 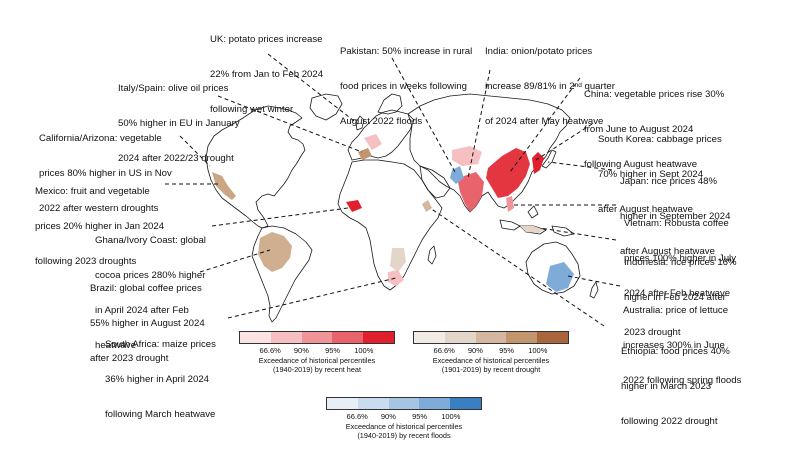 What do you see at coordinates (381, 121) in the screenshot?
I see `annotation-line: August 2022 floods` at bounding box center [381, 121].